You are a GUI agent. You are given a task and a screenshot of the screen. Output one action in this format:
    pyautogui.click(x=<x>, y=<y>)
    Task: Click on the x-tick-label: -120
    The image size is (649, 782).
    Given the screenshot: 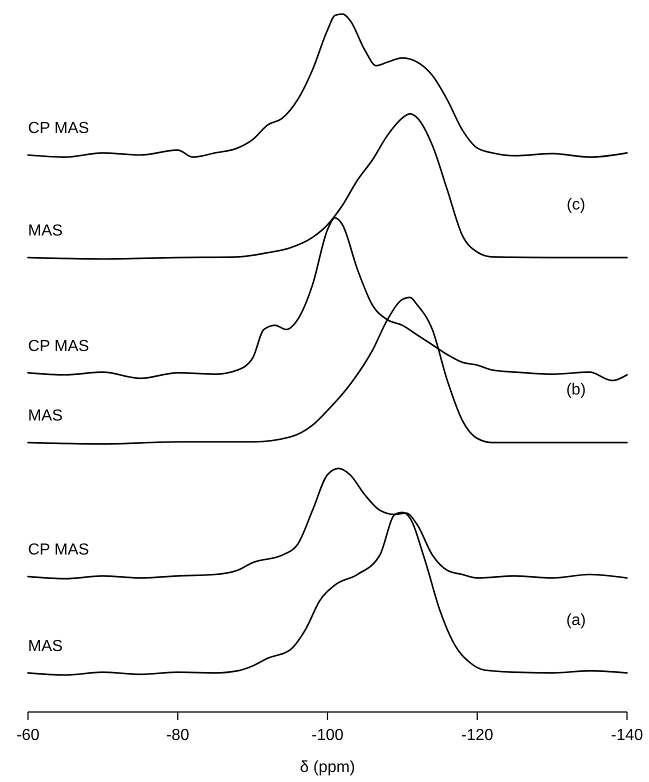 What is the action you would take?
    pyautogui.click(x=477, y=735)
    